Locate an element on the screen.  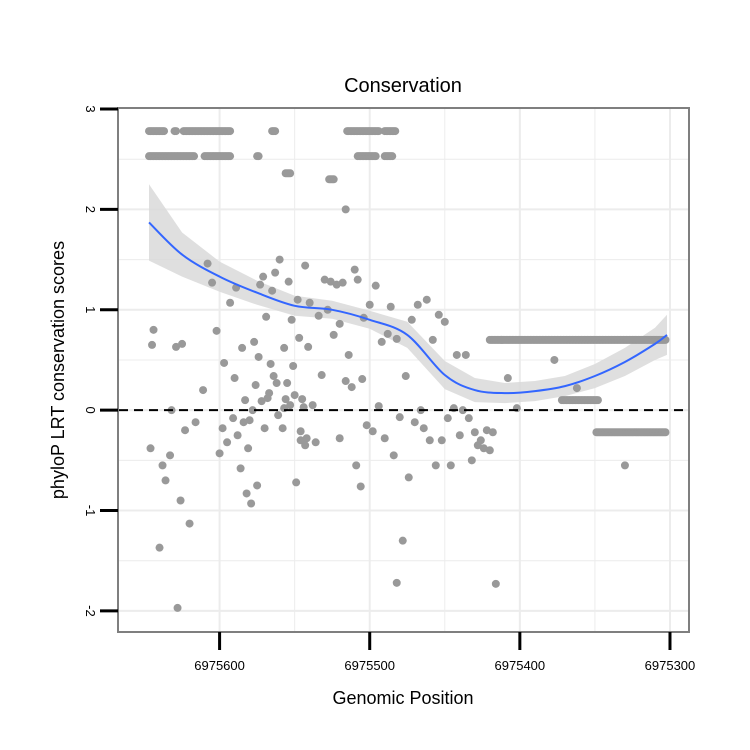
x-axis-label: Genomic Position is located at coordinates (402, 698).